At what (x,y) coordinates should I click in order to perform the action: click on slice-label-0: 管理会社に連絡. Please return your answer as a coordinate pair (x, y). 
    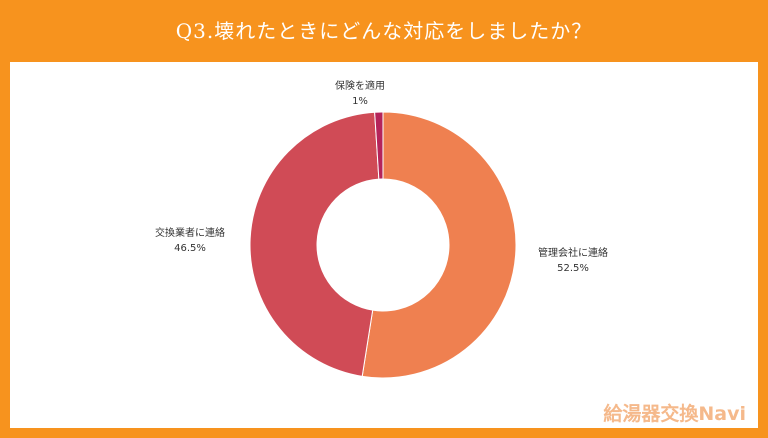
    Looking at the image, I should click on (573, 252).